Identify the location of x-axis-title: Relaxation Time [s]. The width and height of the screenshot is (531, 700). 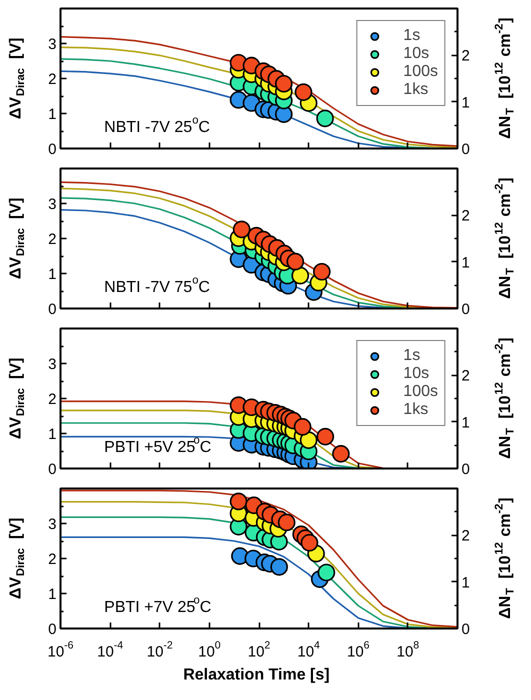
(256, 675).